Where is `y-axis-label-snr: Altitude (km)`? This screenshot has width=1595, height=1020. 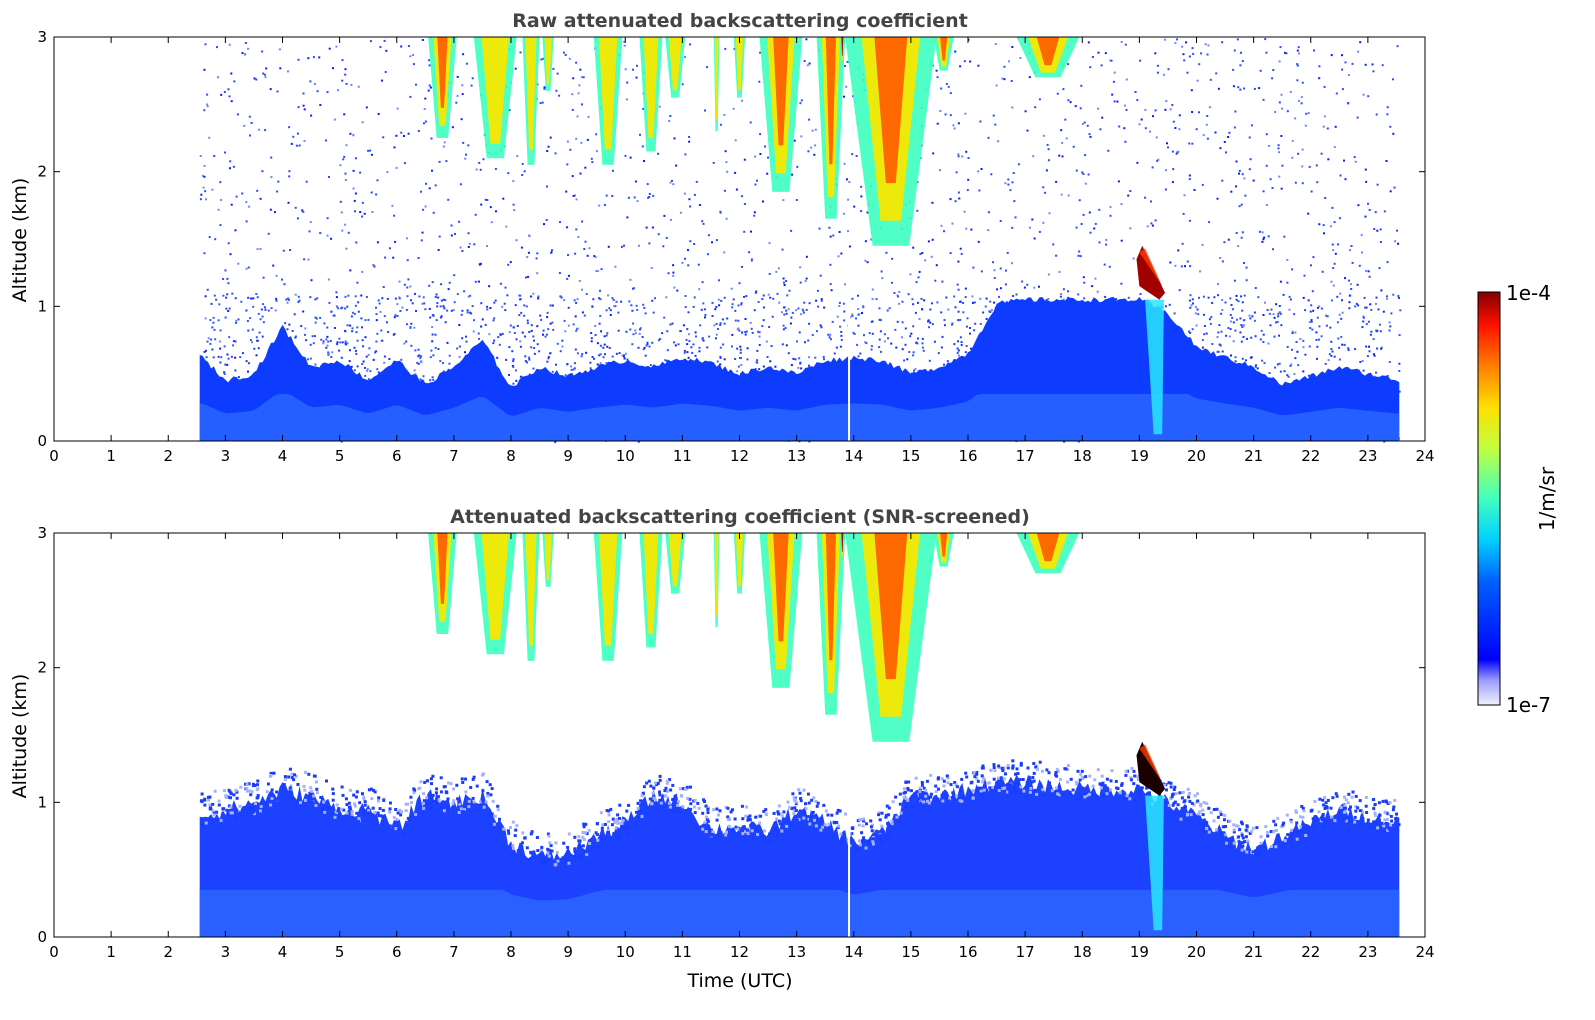
y-axis-label-snr: Altitude (km) is located at coordinates (20, 736).